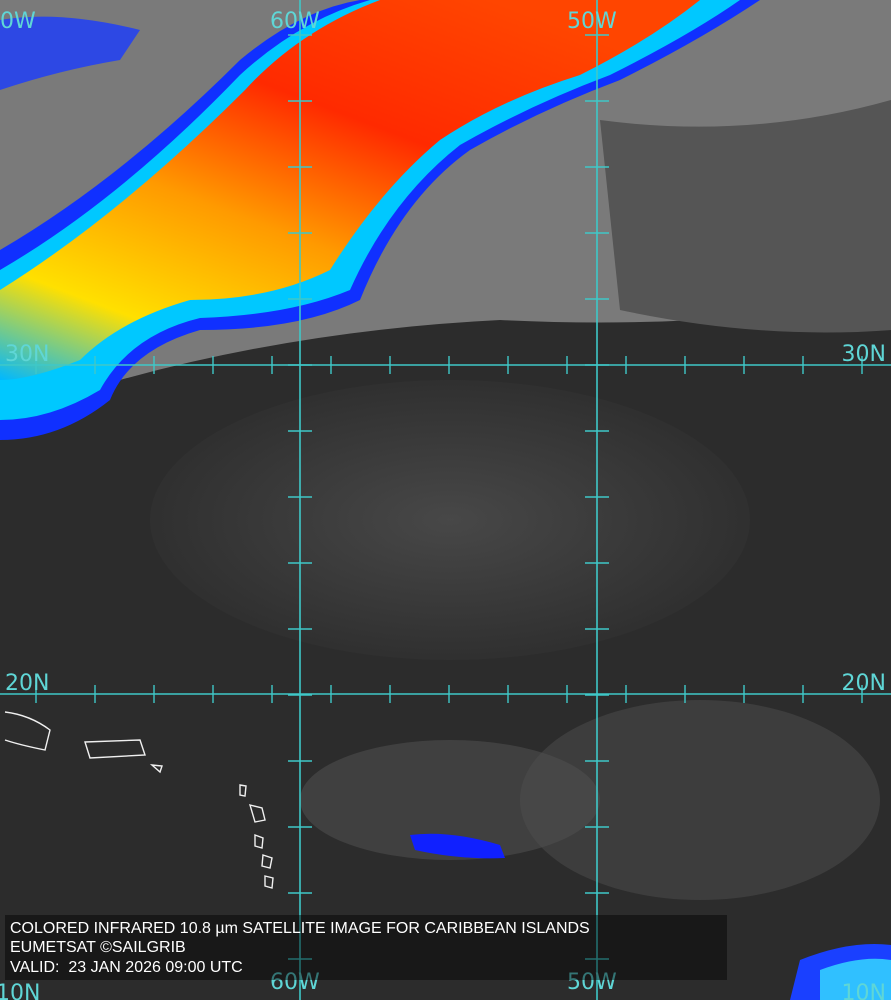 The image size is (891, 1000). Describe the element at coordinates (70, 53) in the screenshot. I see `cloud-edge-blue` at that location.